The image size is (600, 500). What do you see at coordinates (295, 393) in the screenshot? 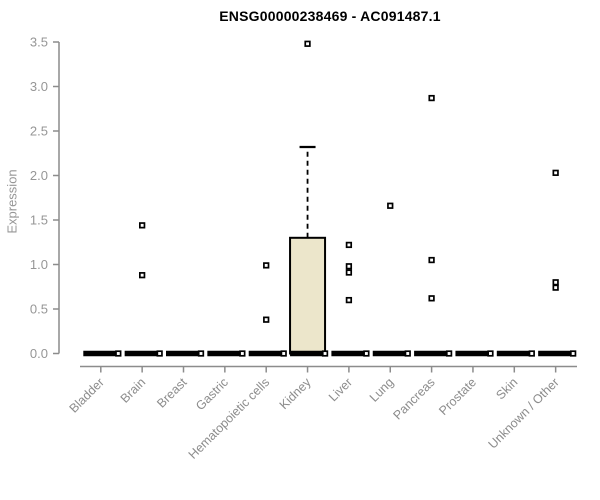
I see `x-tick-label: Kidney` at bounding box center [295, 393].